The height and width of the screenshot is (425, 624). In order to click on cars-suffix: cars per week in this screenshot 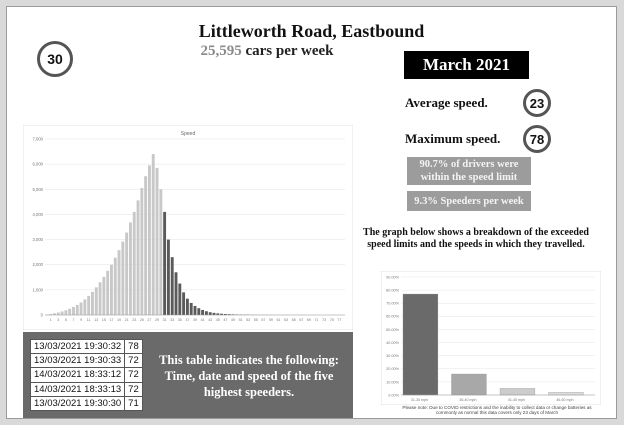, I will do `click(287, 51)`.